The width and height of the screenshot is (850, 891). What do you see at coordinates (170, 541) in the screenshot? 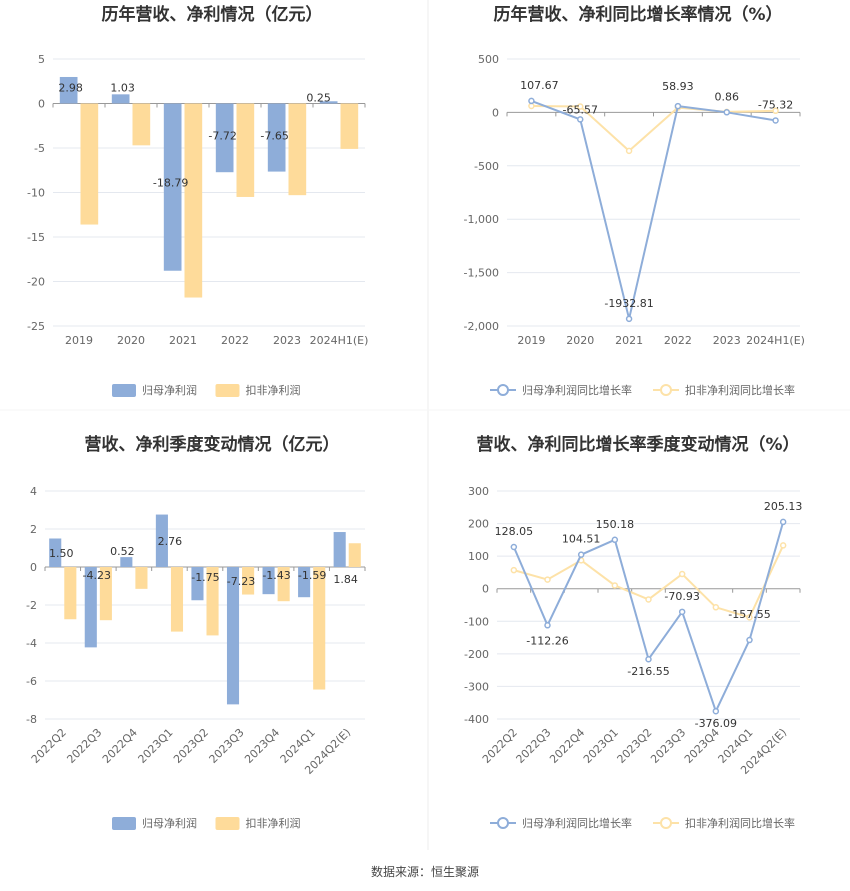
I see `data-label: 2.76` at bounding box center [170, 541].